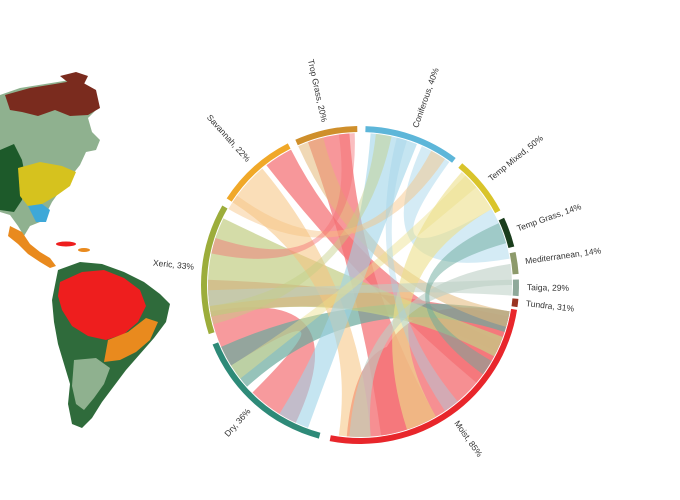  I want to click on label-tundra: Tundra, 31%, so click(550, 305).